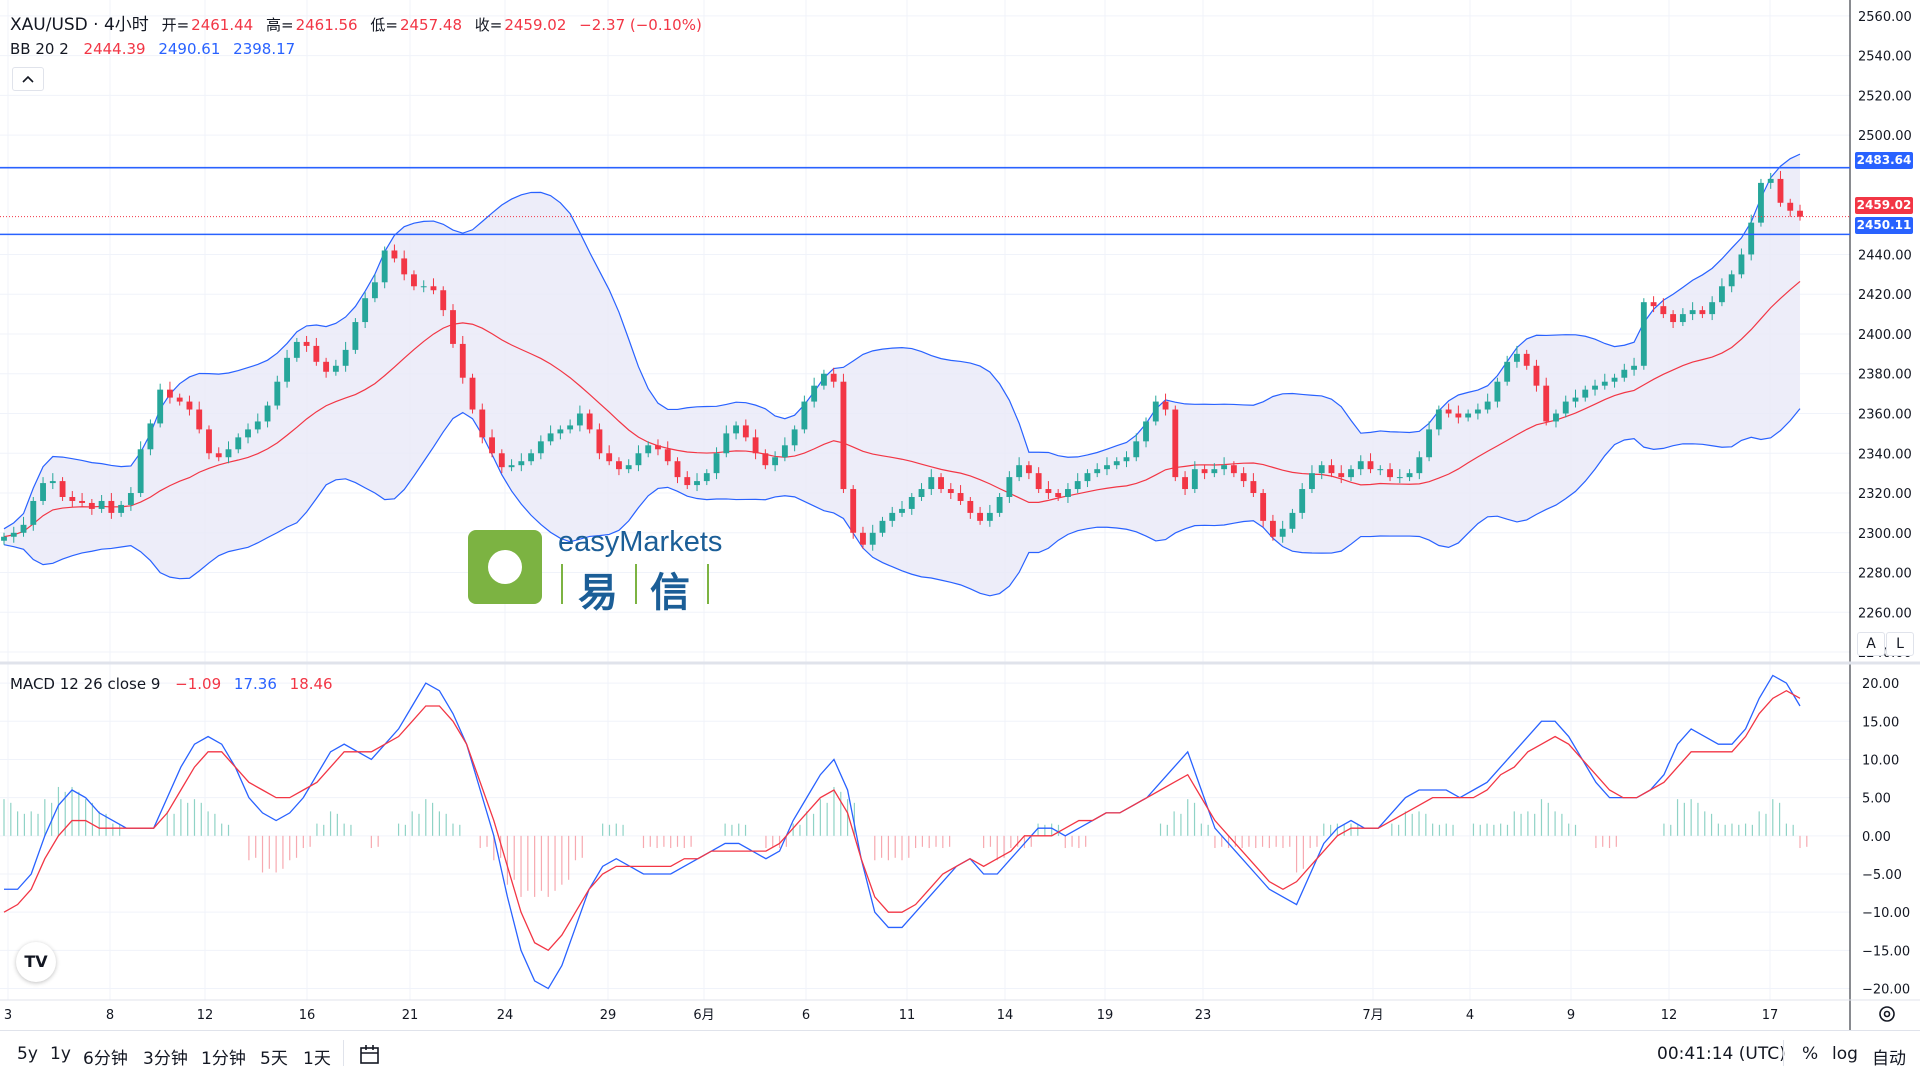 The width and height of the screenshot is (1920, 1081). Describe the element at coordinates (1885, 255) in the screenshot. I see `price-tick-label: 2440.00` at that location.